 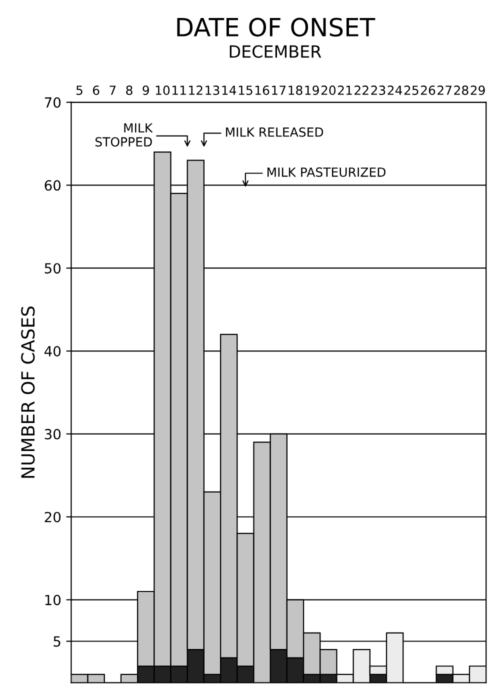 I want to click on y-tick-label: 30, so click(x=52, y=434).